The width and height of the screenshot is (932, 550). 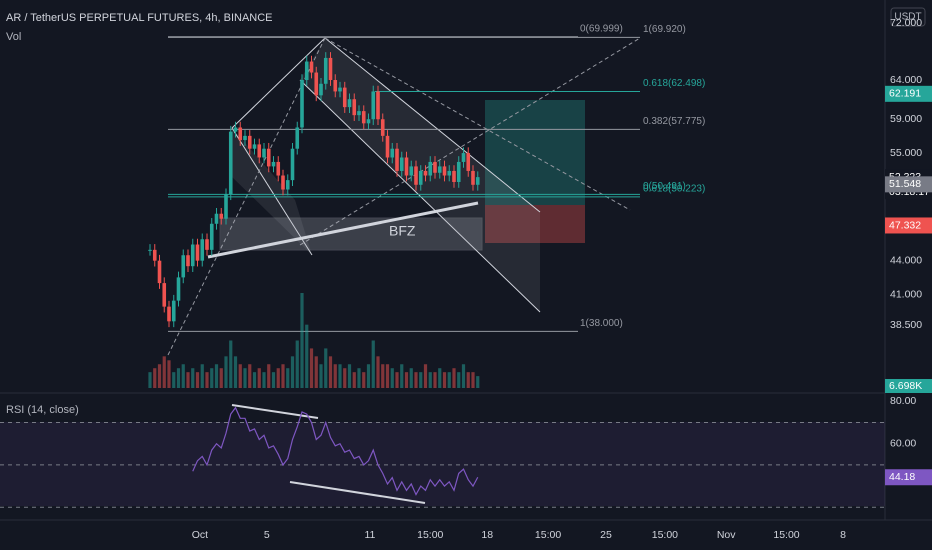 I want to click on time-tick-label: 15:00, so click(x=665, y=535).